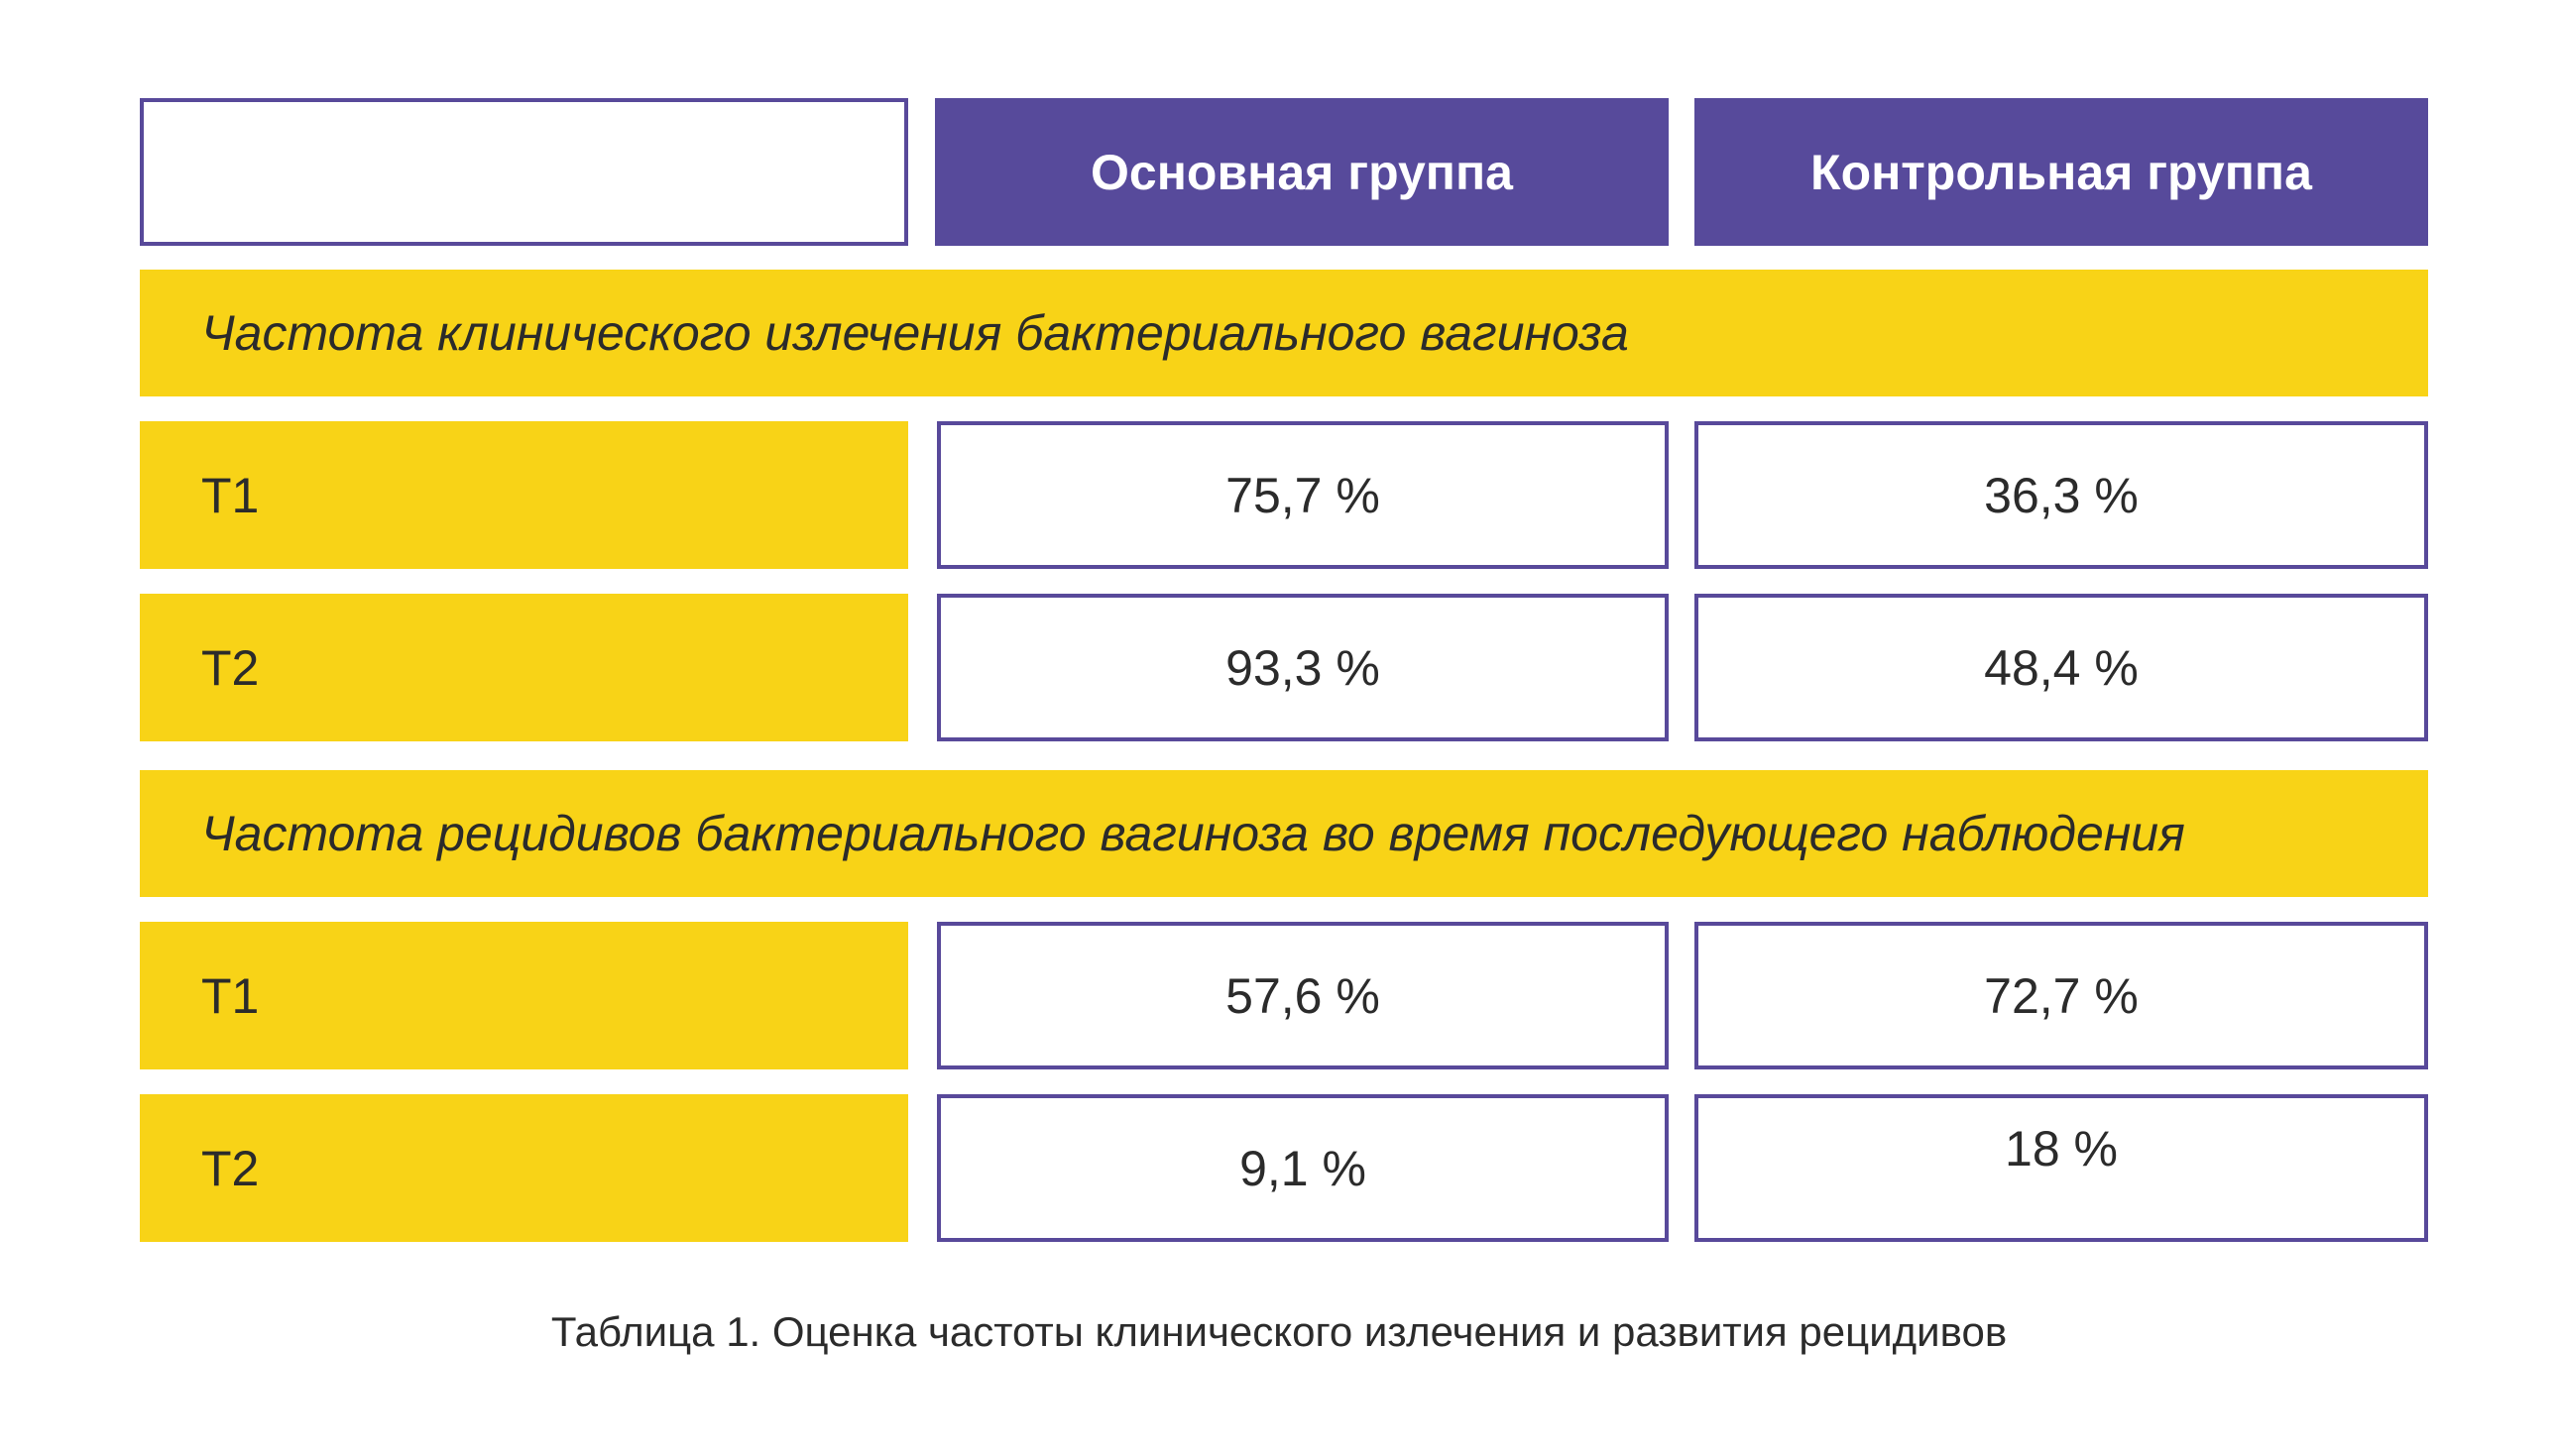 This screenshot has height=1456, width=2558. I want to click on table-cell-value: 75,7 %, so click(1303, 495).